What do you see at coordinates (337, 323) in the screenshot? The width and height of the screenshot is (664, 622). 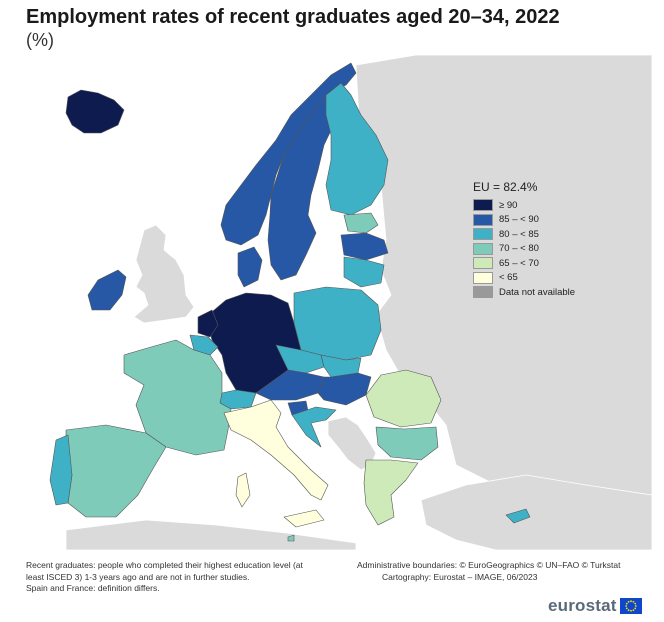 I see `poland-region` at bounding box center [337, 323].